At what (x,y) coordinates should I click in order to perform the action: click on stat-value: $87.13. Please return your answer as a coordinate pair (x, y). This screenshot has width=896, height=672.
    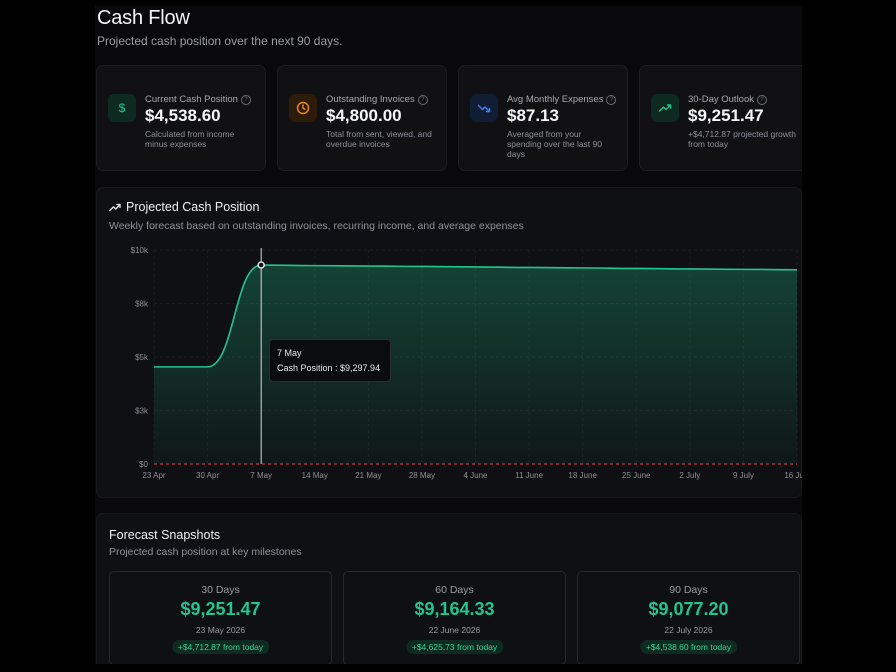
    Looking at the image, I should click on (533, 115).